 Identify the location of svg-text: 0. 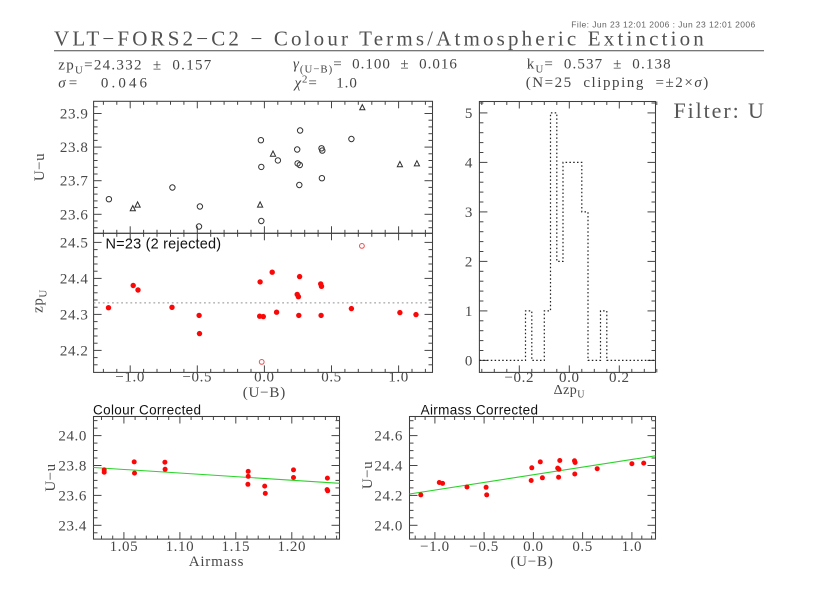
(469, 361).